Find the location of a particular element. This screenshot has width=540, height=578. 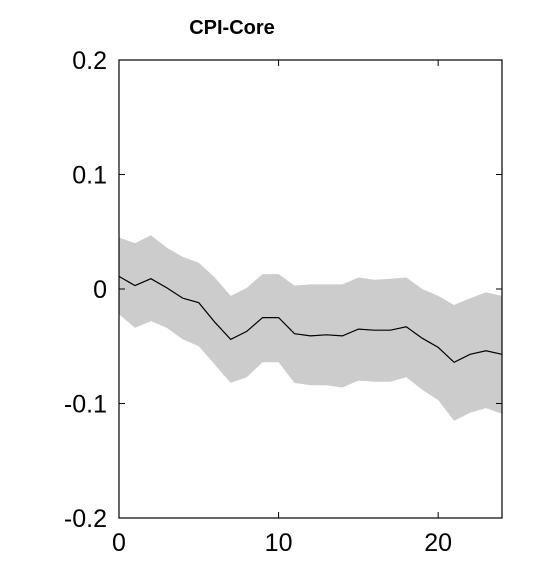

median-line-layer is located at coordinates (310, 319).